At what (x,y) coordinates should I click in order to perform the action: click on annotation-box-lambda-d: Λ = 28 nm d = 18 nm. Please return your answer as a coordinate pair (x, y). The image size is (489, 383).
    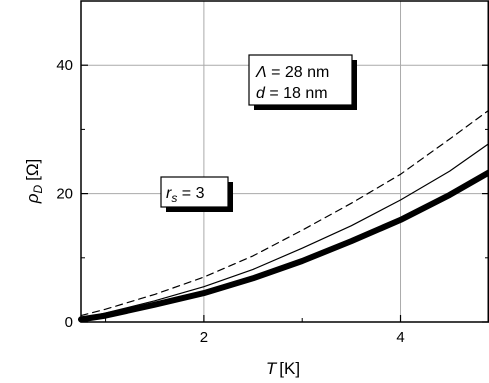
    Looking at the image, I should click on (302, 82).